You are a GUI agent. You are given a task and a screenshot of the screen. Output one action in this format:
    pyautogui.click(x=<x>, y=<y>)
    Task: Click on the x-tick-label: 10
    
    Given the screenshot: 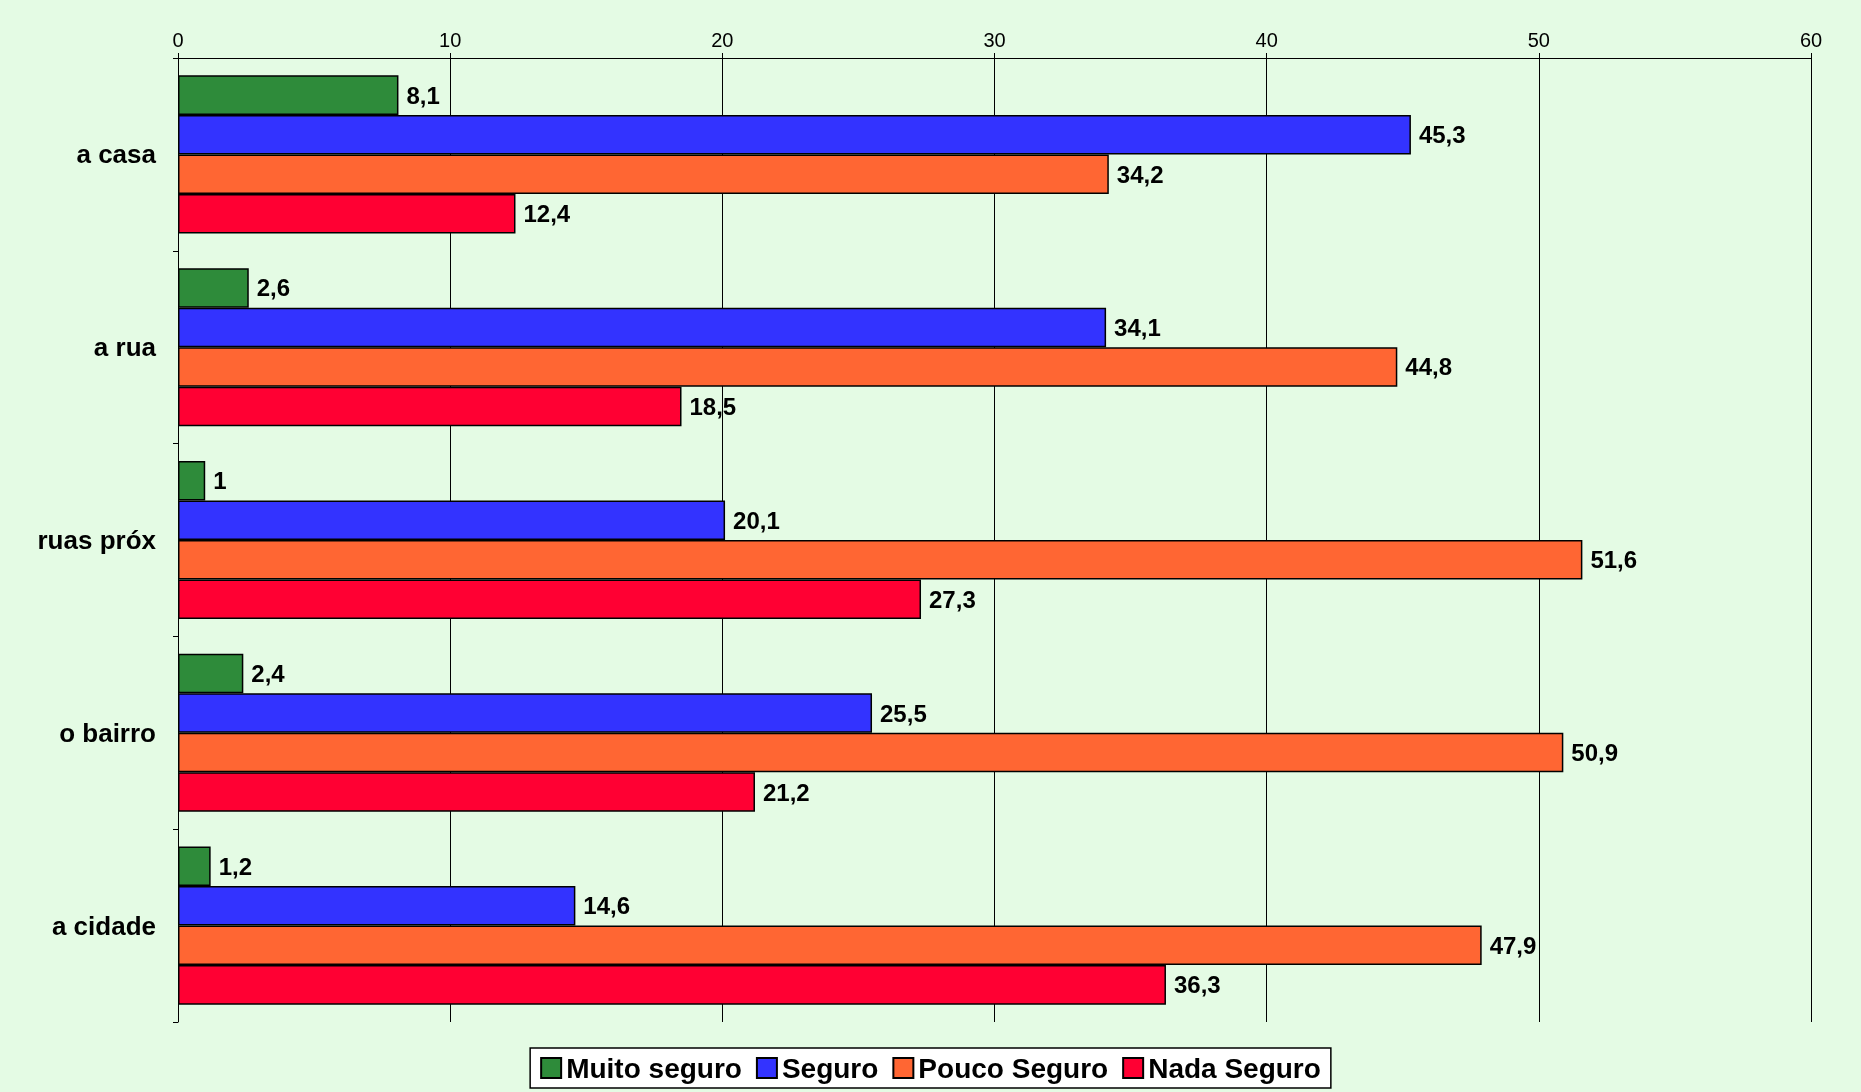 What is the action you would take?
    pyautogui.click(x=450, y=40)
    